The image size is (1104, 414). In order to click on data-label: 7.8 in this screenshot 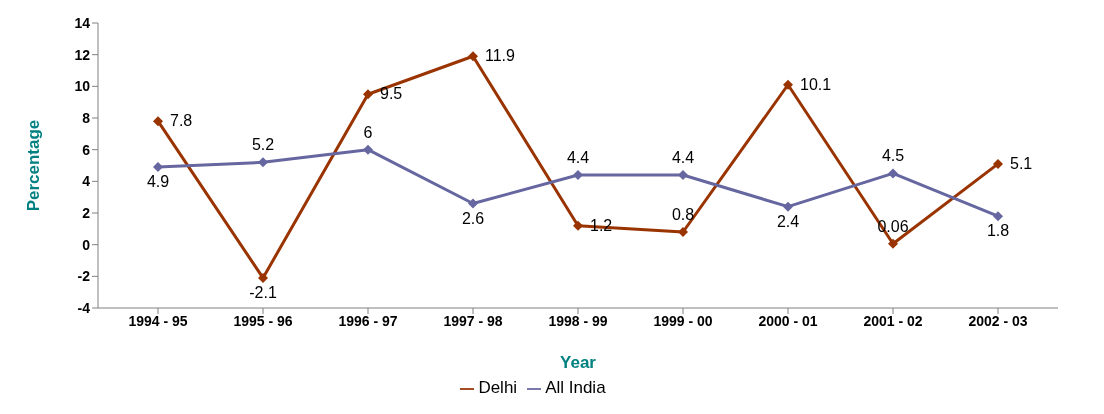, I will do `click(181, 121)`.